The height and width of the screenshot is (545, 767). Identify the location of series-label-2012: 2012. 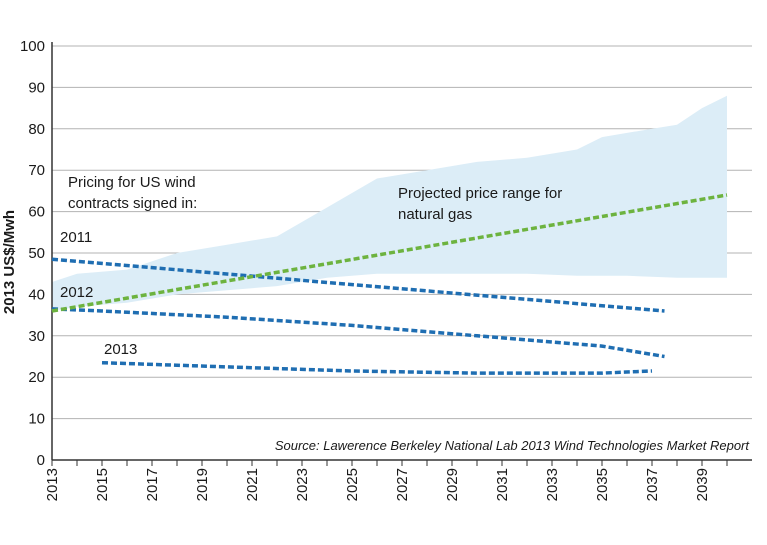
(76, 292).